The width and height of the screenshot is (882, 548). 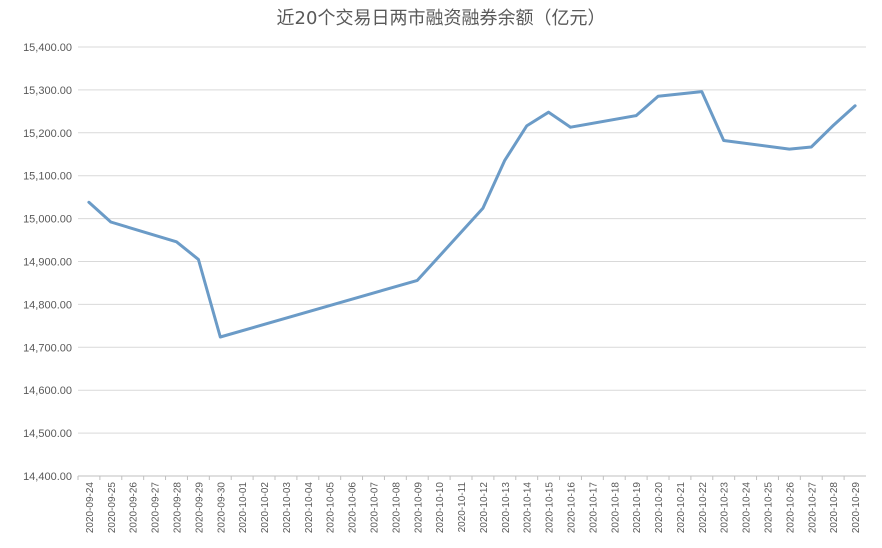 I want to click on x-tick-label: 2020-09-25, so click(x=112, y=508).